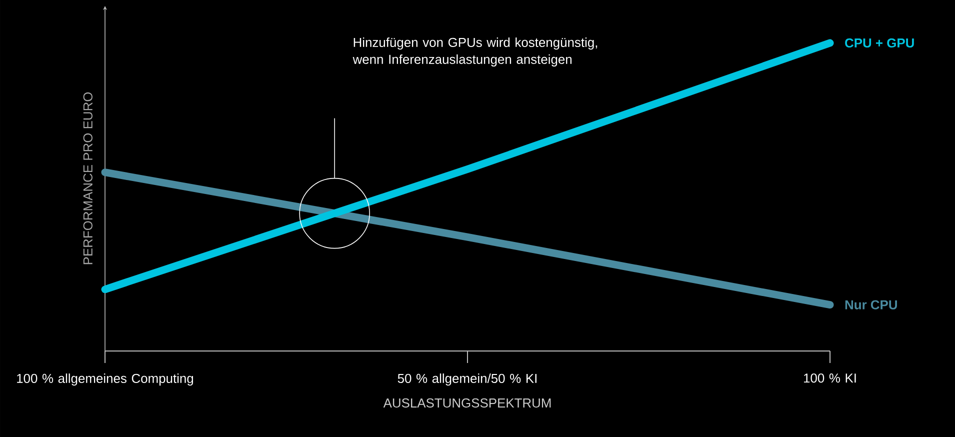 The height and width of the screenshot is (437, 955). What do you see at coordinates (475, 51) in the screenshot?
I see `annotation: Hinzufügen von GPUs wird kostengünstig, wenn Inferenzauslastungen ansteigen` at bounding box center [475, 51].